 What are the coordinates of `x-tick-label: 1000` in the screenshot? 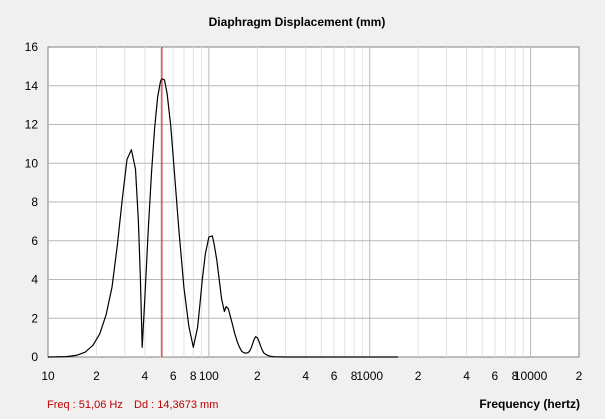 It's located at (369, 376).